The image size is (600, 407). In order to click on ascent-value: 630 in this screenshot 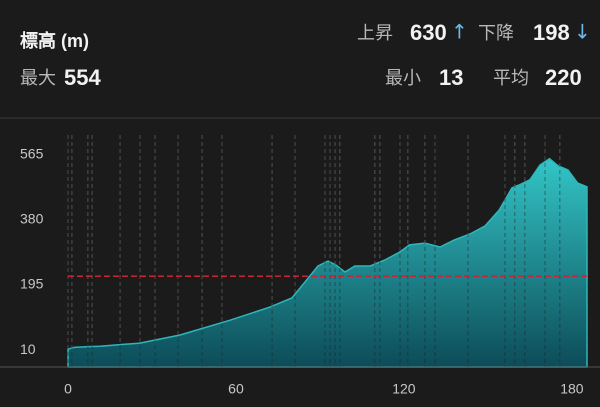, I will do `click(428, 32)`.